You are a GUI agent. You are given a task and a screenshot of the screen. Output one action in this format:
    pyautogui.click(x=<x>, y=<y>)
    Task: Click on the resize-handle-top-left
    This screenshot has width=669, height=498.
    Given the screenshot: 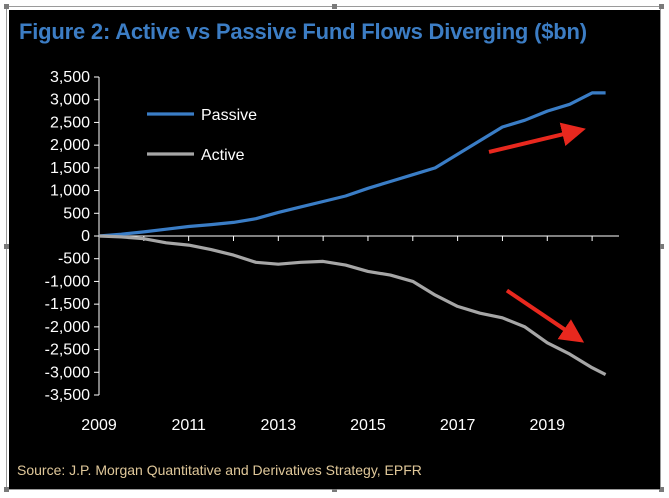 What is the action you would take?
    pyautogui.click(x=6, y=6)
    